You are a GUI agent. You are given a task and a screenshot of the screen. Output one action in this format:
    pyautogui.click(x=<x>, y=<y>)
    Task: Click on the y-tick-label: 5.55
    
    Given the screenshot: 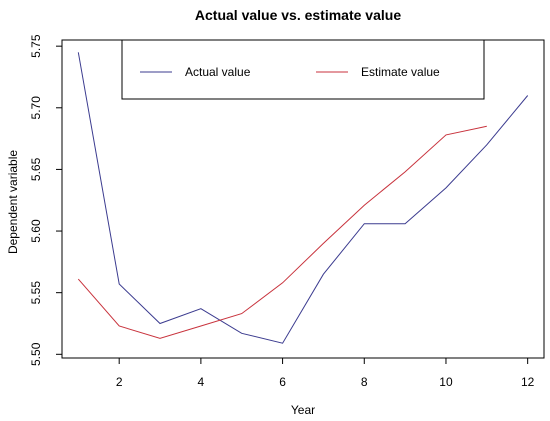 What is the action you would take?
    pyautogui.click(x=36, y=293)
    